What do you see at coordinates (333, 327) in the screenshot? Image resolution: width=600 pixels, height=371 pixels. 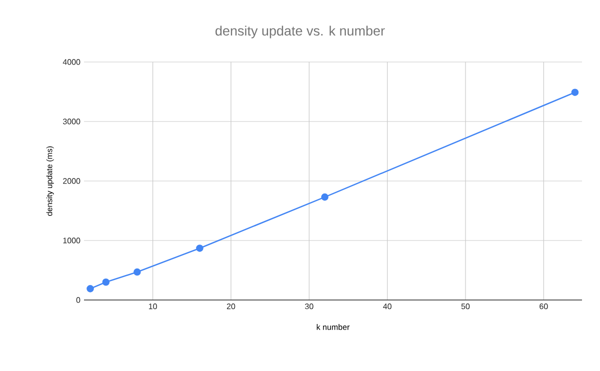 I see `x-axis-title: k number` at bounding box center [333, 327].